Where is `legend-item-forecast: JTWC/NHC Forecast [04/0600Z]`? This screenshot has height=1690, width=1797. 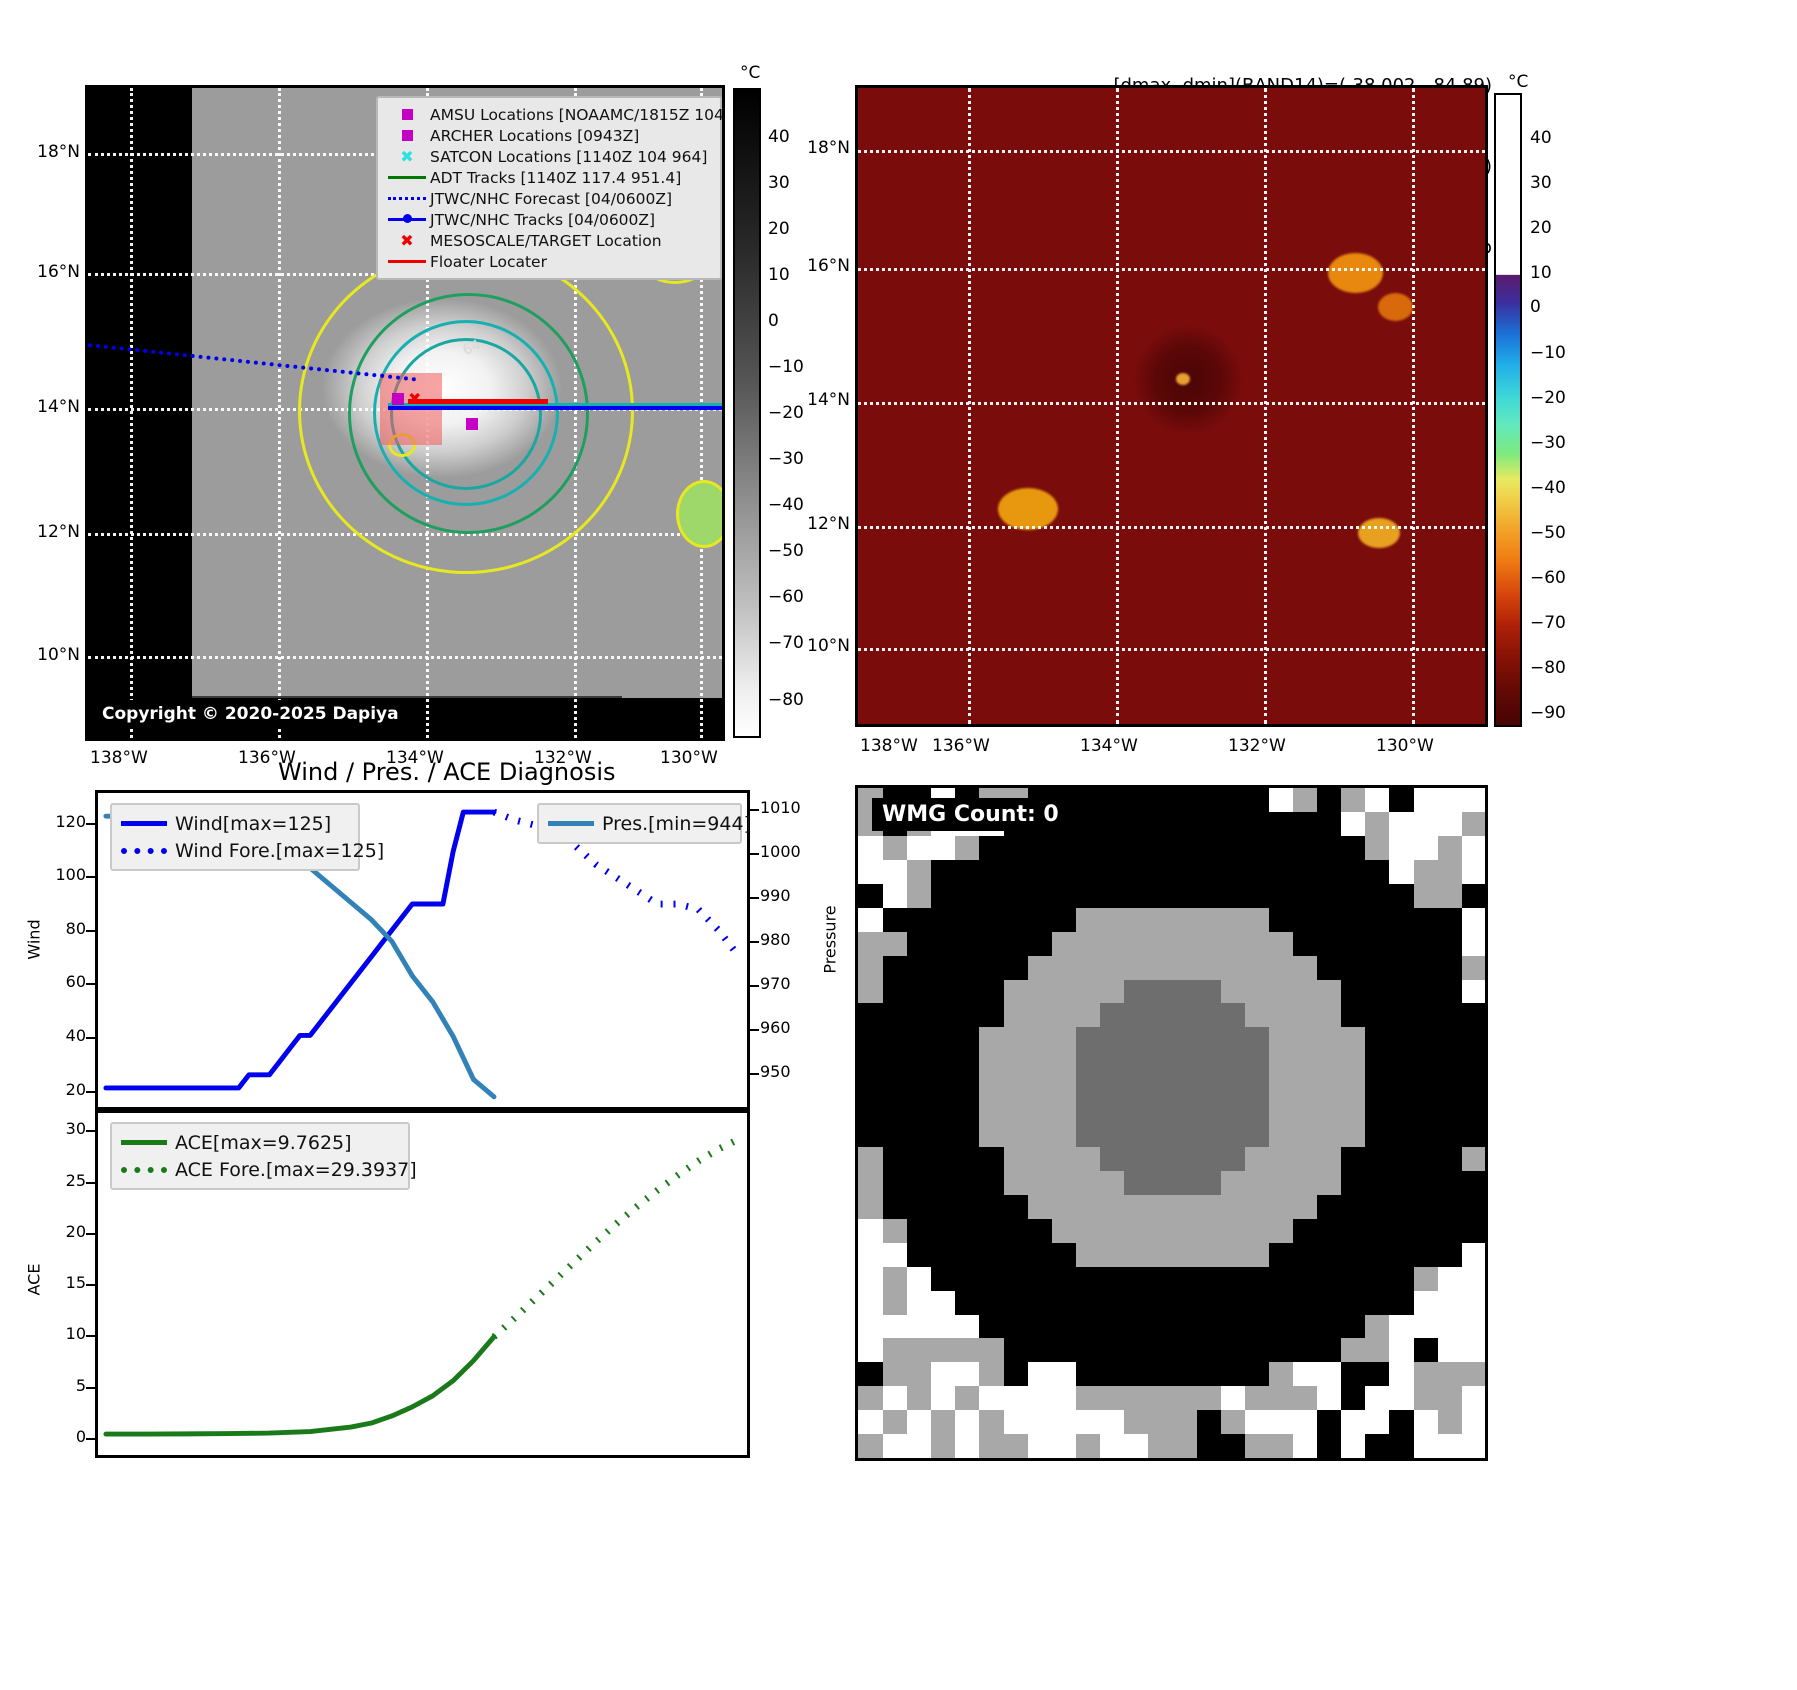
legend-item-forecast: JTWC/NHC Forecast [04/0600Z] is located at coordinates (548, 198).